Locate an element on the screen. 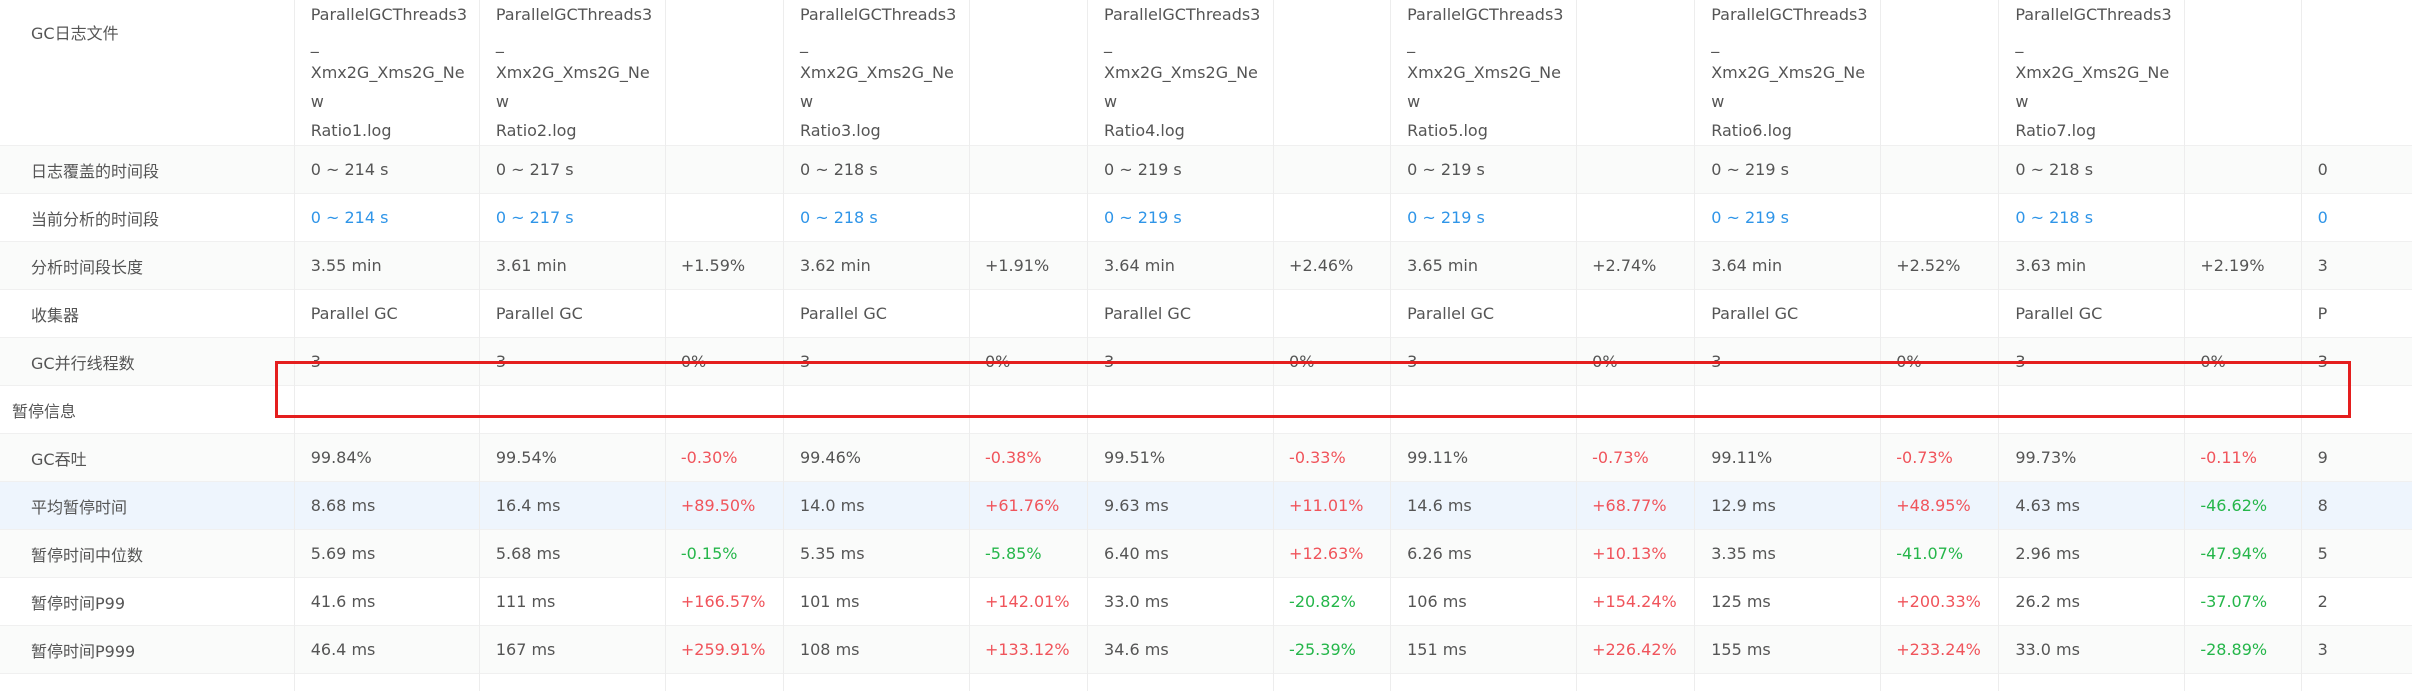 The height and width of the screenshot is (691, 2412). metric-value: 0 ~ 217 s is located at coordinates (572, 169).